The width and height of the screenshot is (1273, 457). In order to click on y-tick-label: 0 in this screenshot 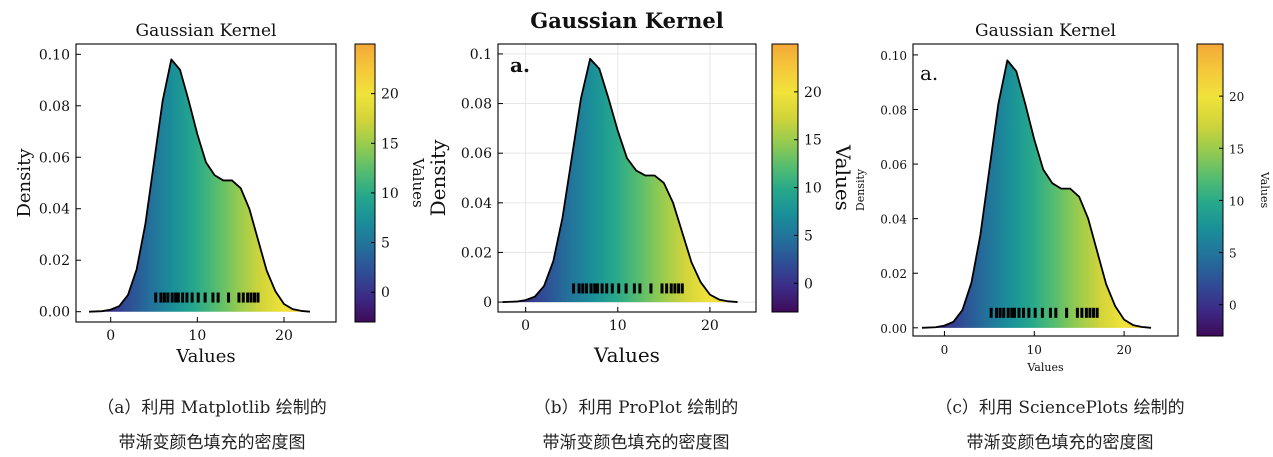, I will do `click(487, 303)`.